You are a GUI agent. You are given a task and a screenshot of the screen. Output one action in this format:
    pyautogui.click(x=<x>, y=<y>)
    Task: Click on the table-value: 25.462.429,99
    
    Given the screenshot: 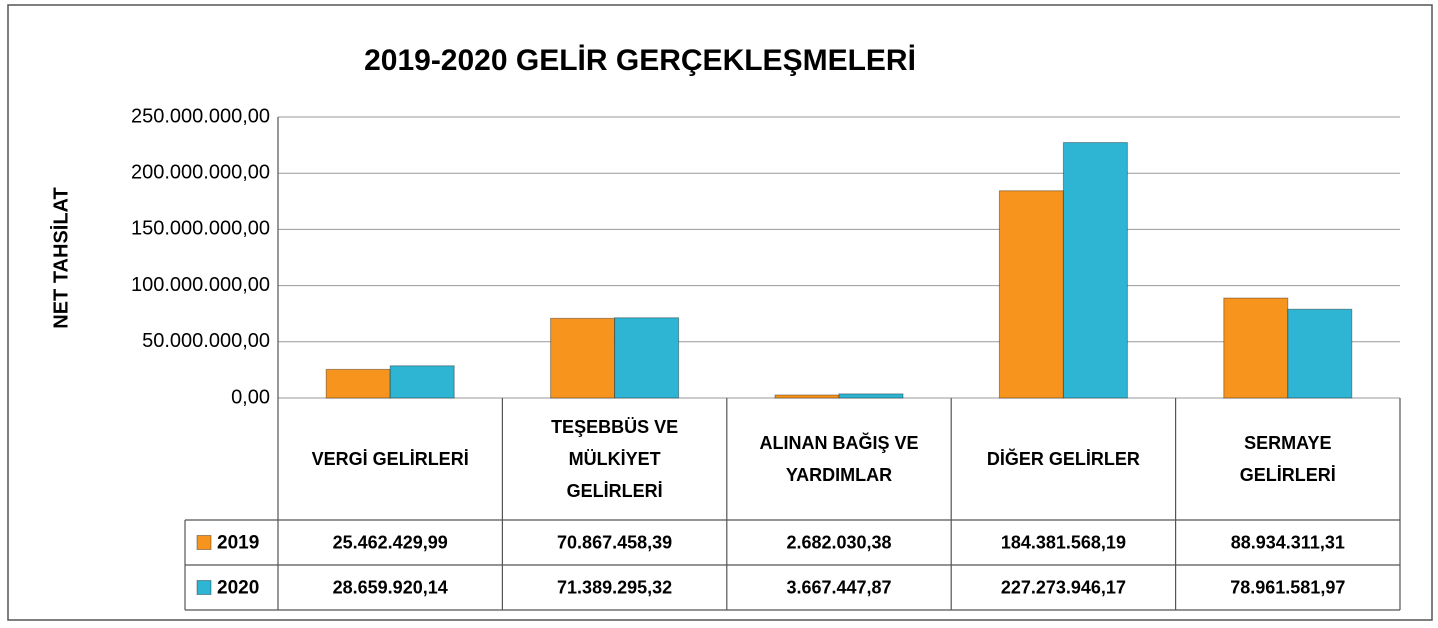 What is the action you would take?
    pyautogui.click(x=390, y=542)
    